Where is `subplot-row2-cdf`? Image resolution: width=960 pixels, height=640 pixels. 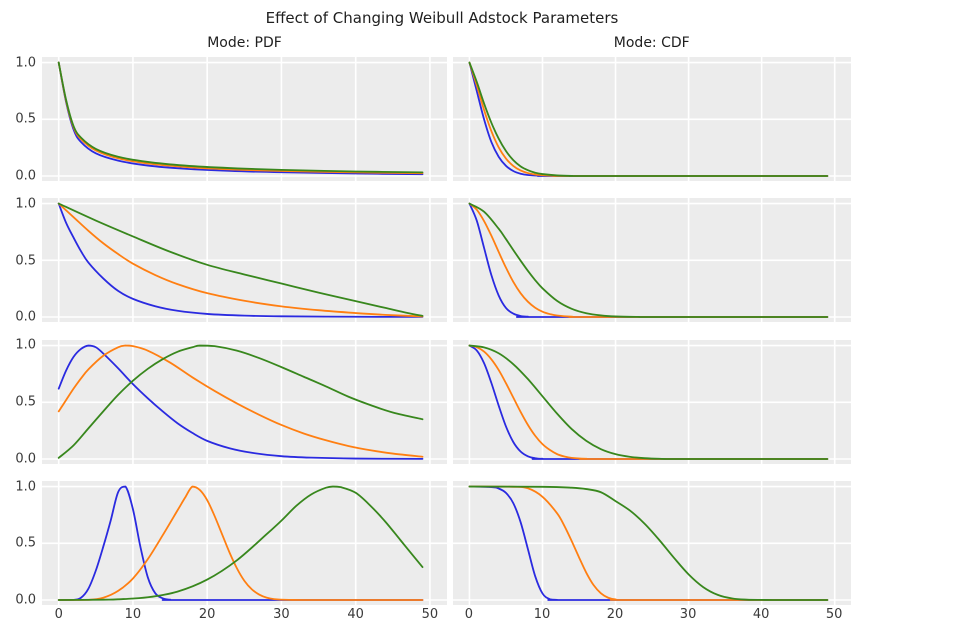
subplot-row2-cdf is located at coordinates (651, 260).